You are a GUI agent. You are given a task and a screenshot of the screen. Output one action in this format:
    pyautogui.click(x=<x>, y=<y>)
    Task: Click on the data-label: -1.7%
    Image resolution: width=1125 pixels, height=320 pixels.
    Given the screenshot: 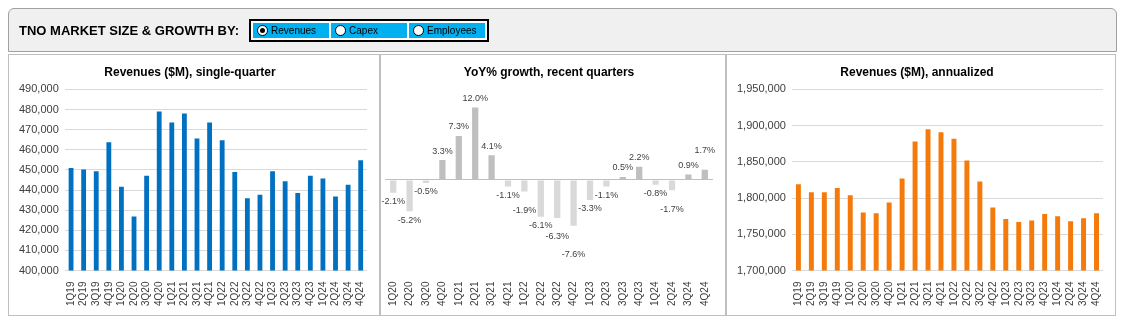 What is the action you would take?
    pyautogui.click(x=672, y=208)
    